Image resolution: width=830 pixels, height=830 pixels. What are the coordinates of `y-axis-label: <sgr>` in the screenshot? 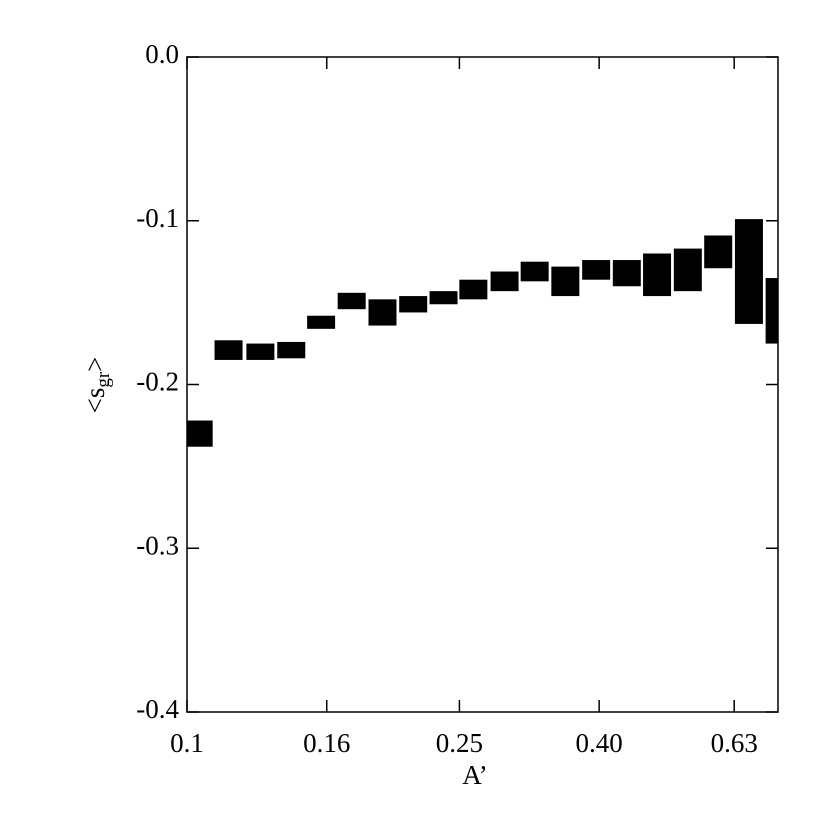 It's located at (97, 385).